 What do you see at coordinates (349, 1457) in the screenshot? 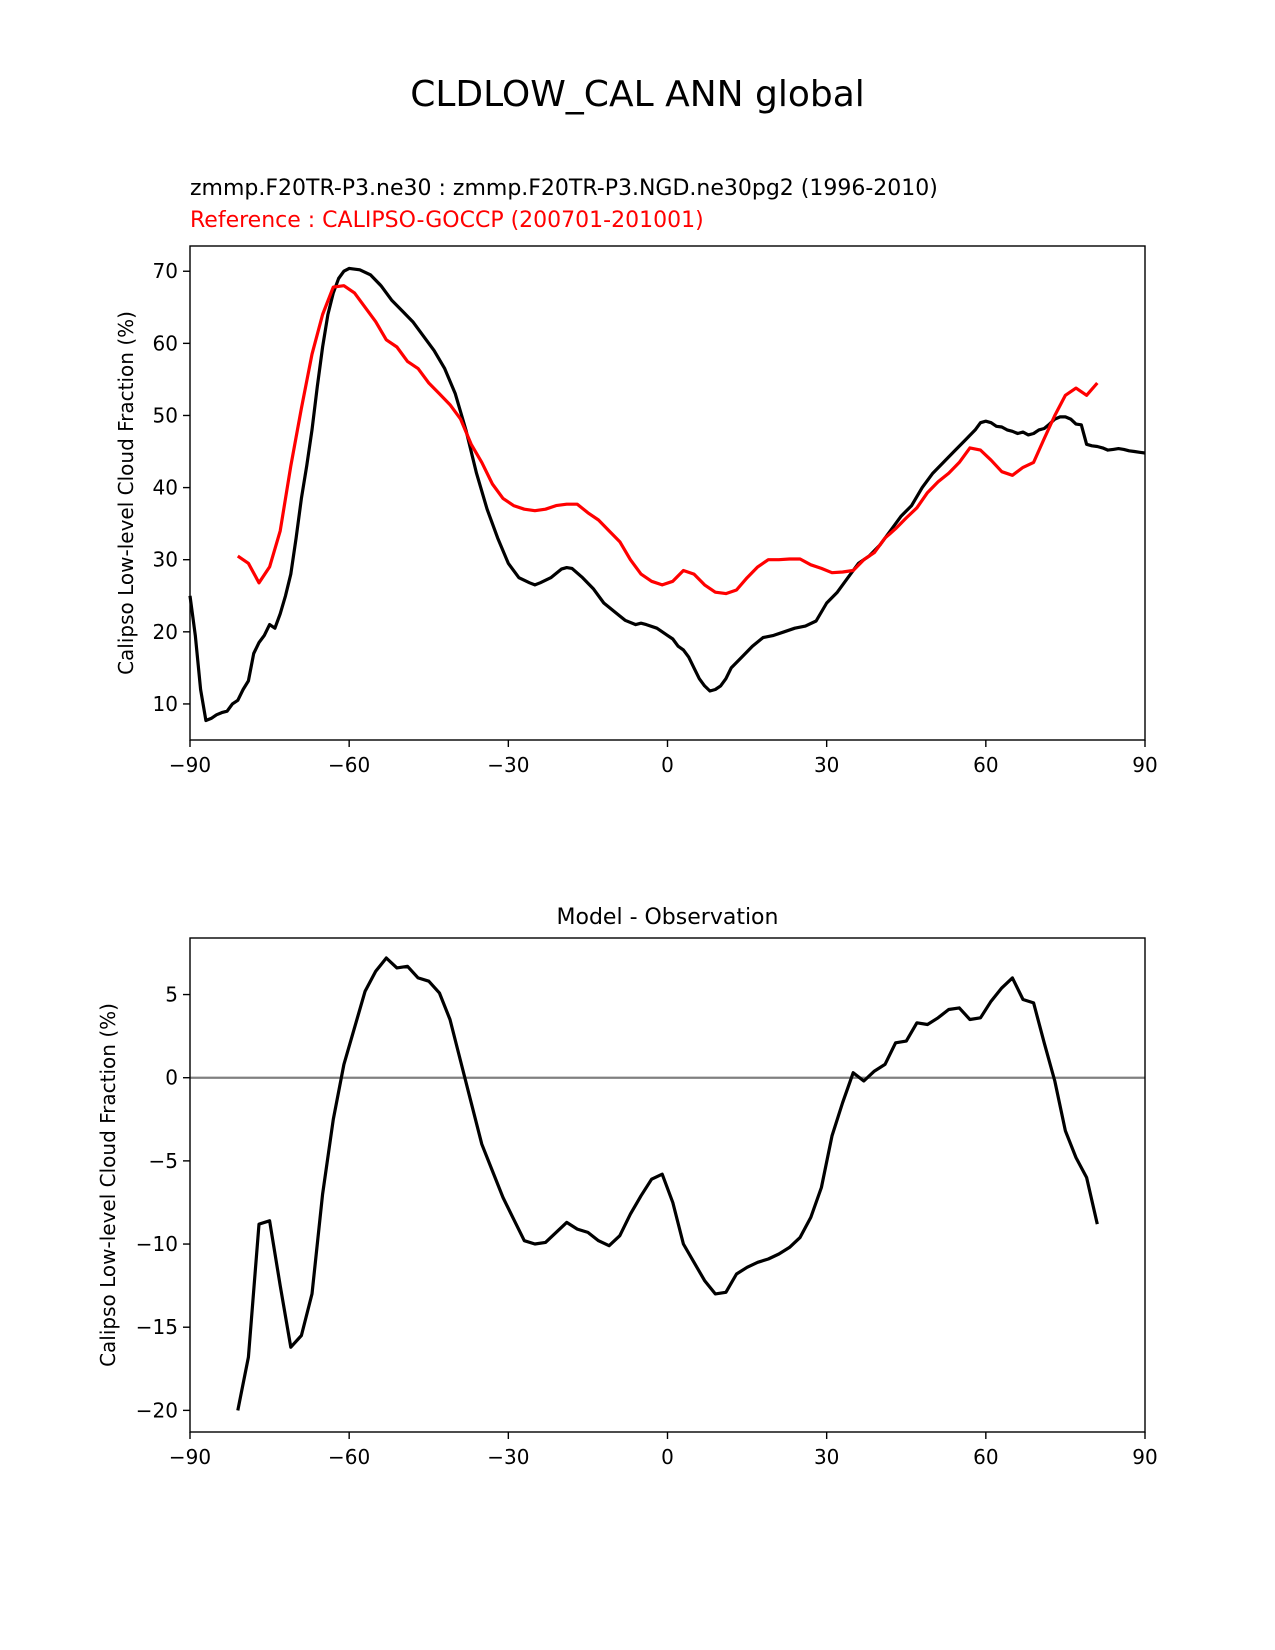
I see `bottom-xtick-label: −60` at bounding box center [349, 1457].